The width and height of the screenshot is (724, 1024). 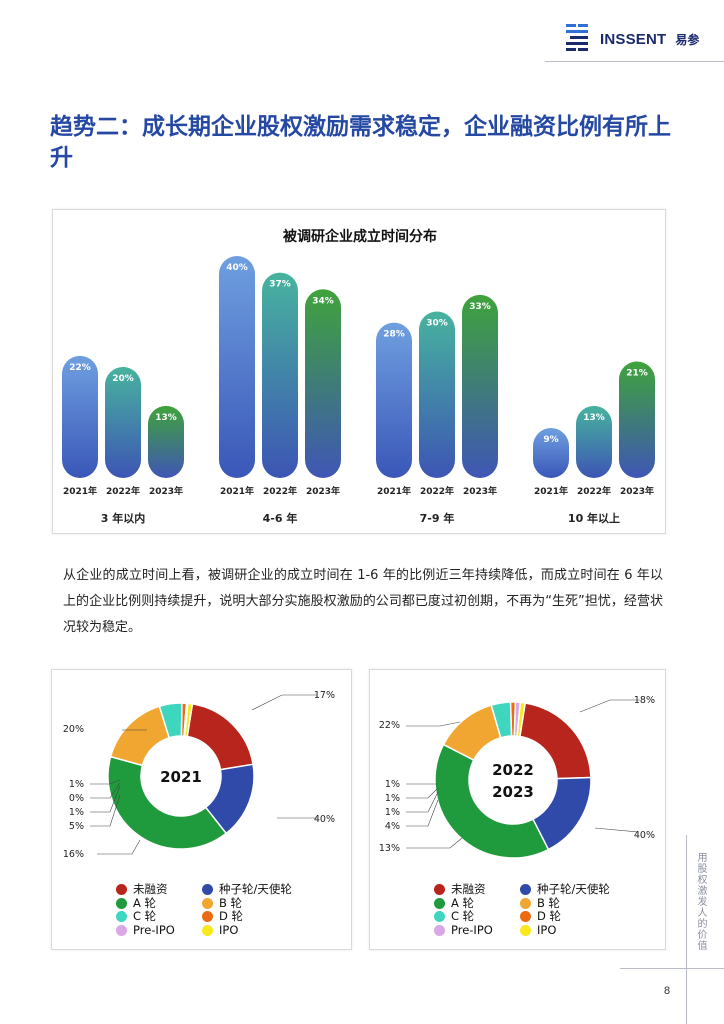 What do you see at coordinates (123, 518) in the screenshot?
I see `bar-group-label: 3 年以内` at bounding box center [123, 518].